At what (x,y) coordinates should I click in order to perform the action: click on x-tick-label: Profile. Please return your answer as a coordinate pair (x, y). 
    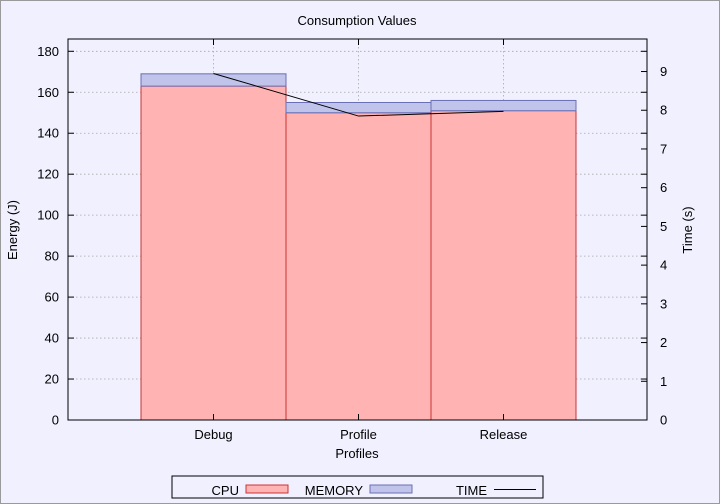
    Looking at the image, I should click on (358, 434).